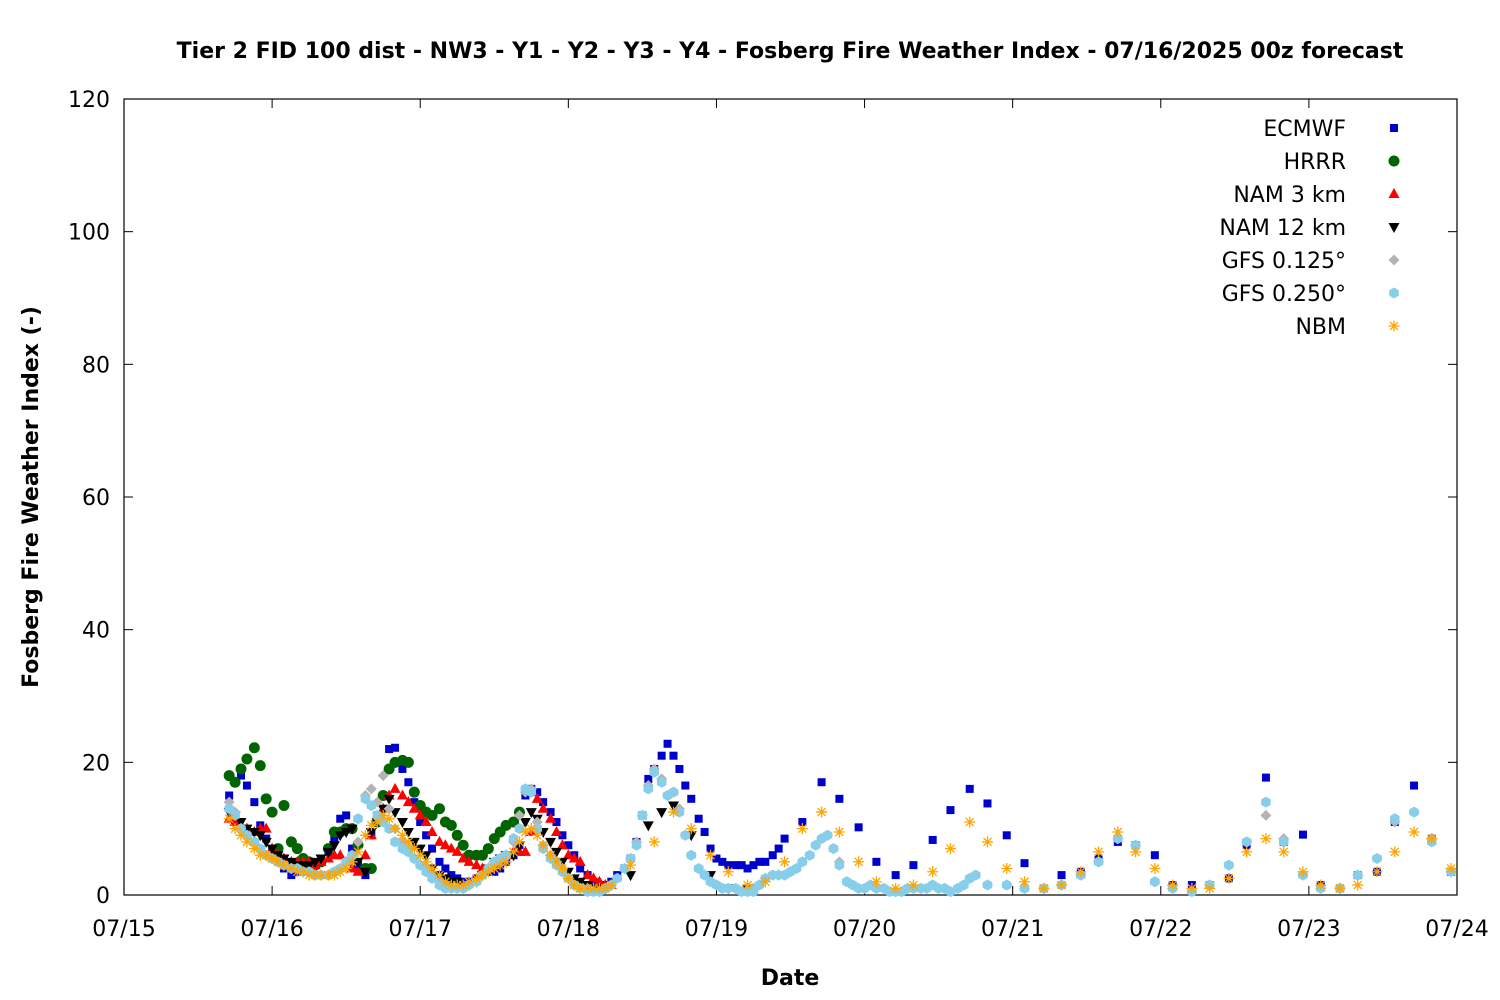  Describe the element at coordinates (420, 929) in the screenshot. I see `x-tick-label: 07/17` at that location.